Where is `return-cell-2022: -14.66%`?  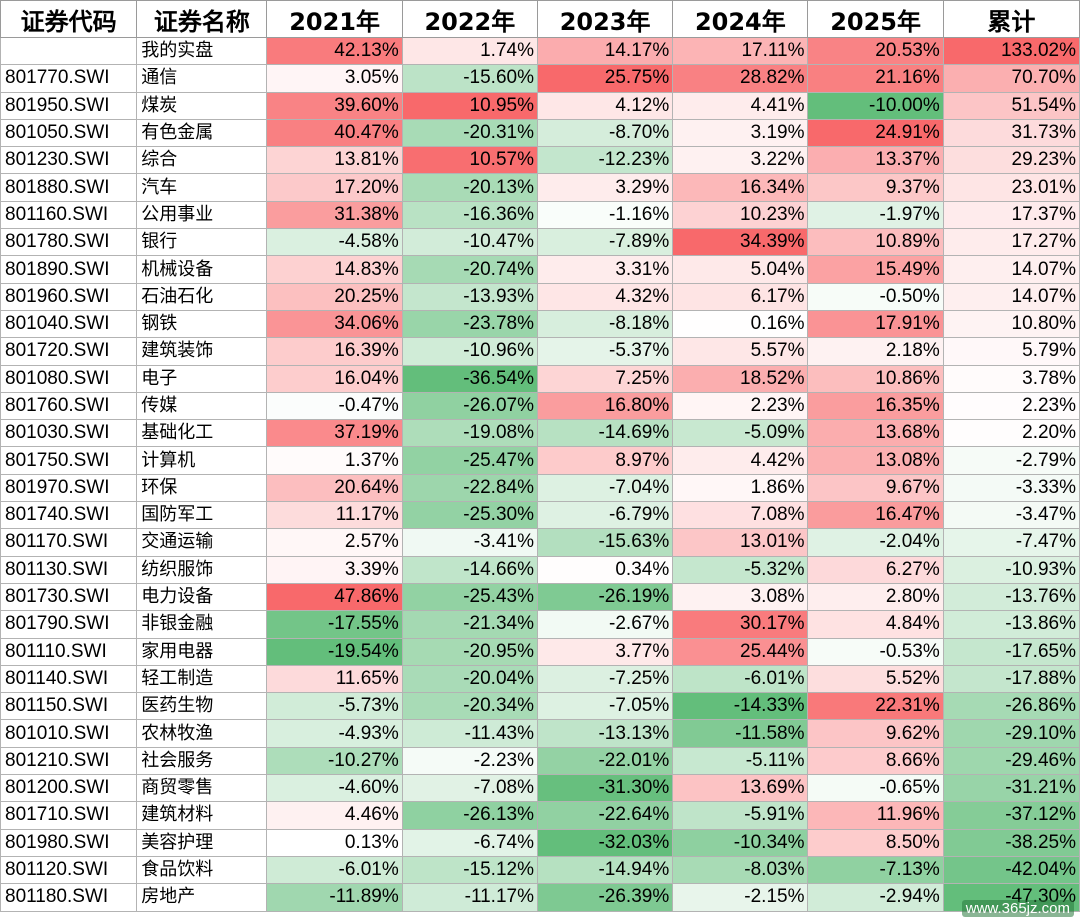
return-cell-2022: -14.66% is located at coordinates (469, 569).